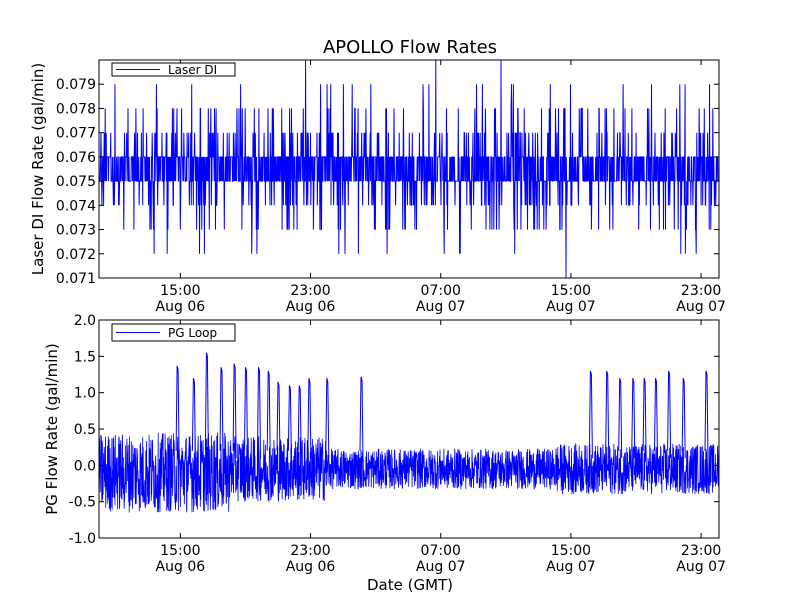  Describe the element at coordinates (409, 472) in the screenshot. I see `pg-loop-line` at that location.